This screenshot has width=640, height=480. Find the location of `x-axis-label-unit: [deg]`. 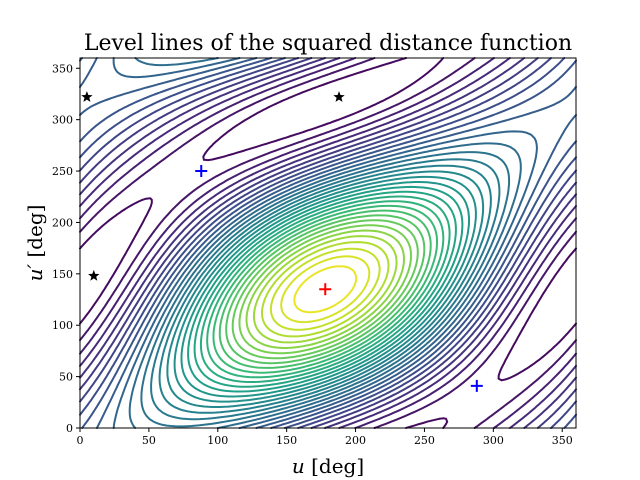

x-axis-label-unit: [deg] is located at coordinates (334, 466).